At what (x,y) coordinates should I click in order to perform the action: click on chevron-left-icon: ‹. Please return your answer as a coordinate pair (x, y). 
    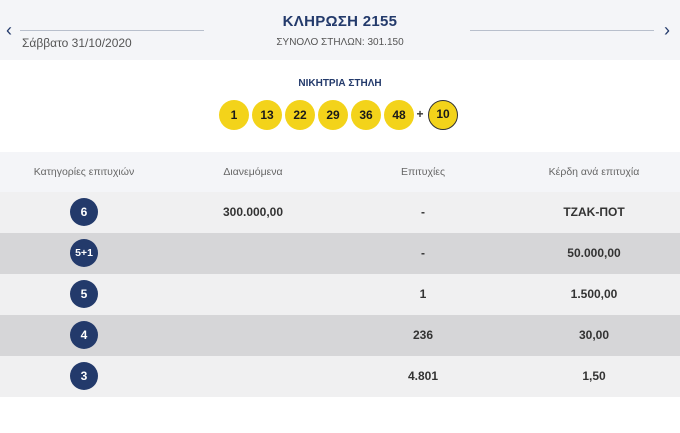
    Looking at the image, I should click on (9, 30).